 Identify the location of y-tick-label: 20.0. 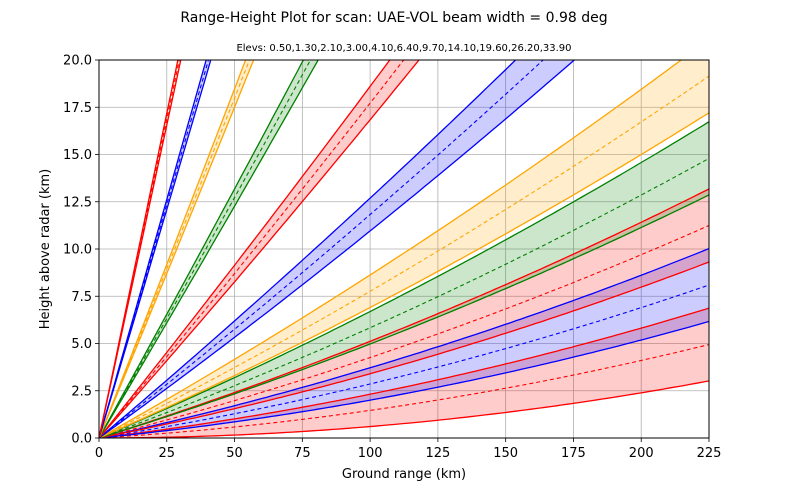
(77, 61).